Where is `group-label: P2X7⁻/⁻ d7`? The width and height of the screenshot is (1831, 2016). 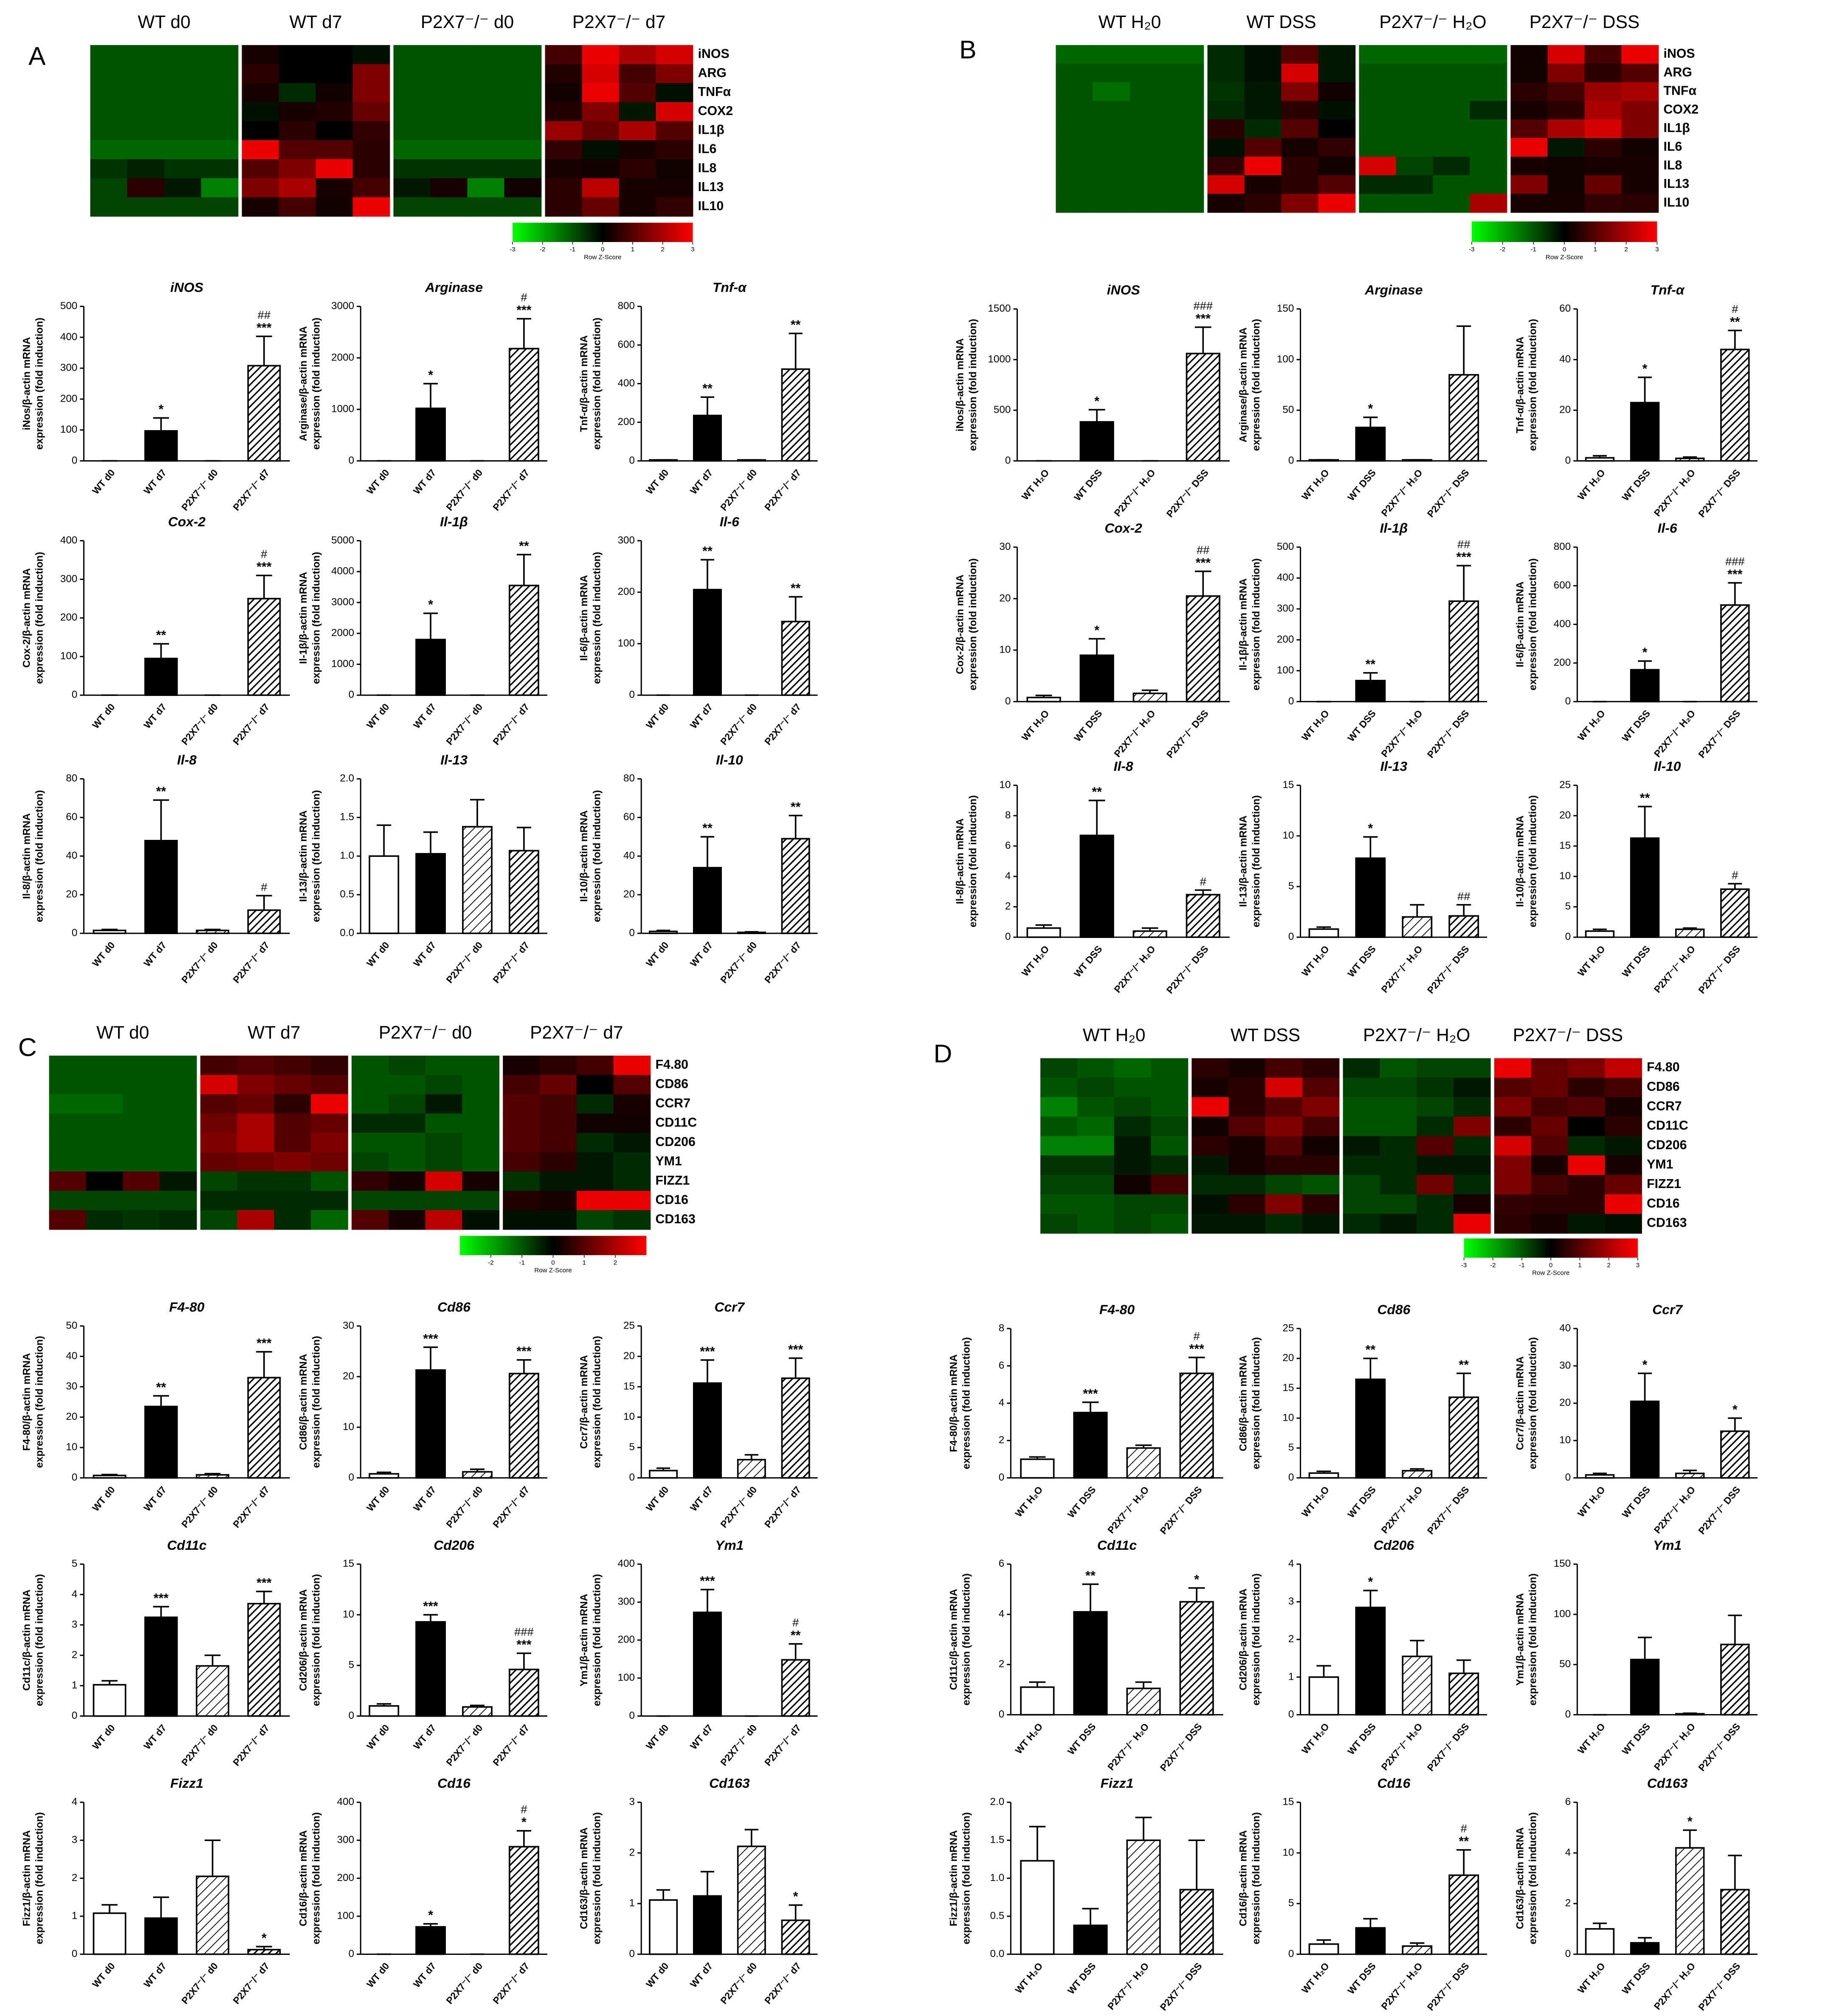
group-label: P2X7⁻/⁻ d7 is located at coordinates (618, 22).